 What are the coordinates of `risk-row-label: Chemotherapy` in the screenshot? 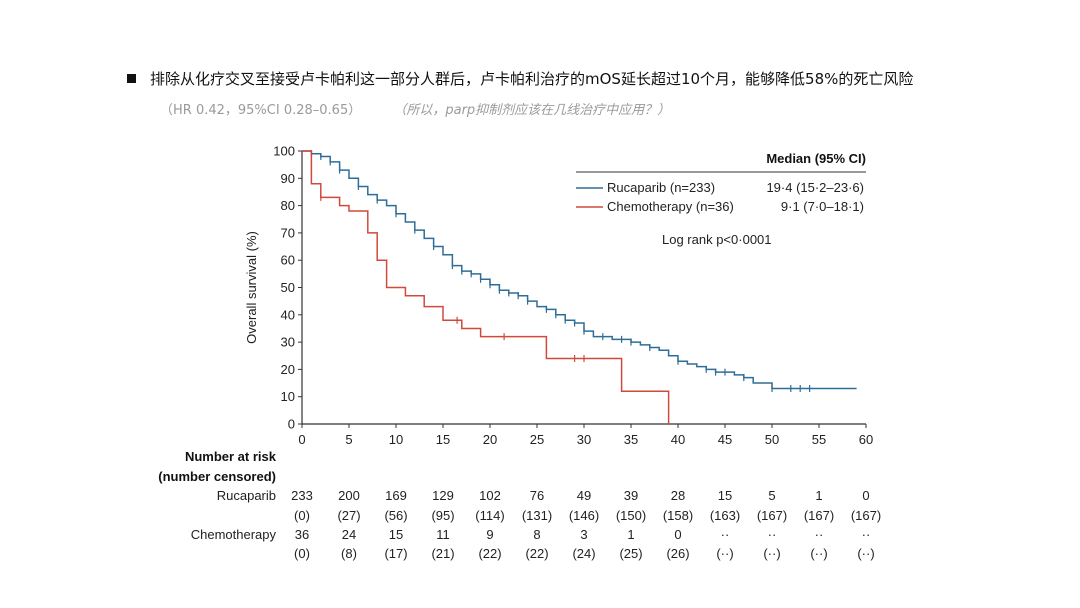 It's located at (234, 534).